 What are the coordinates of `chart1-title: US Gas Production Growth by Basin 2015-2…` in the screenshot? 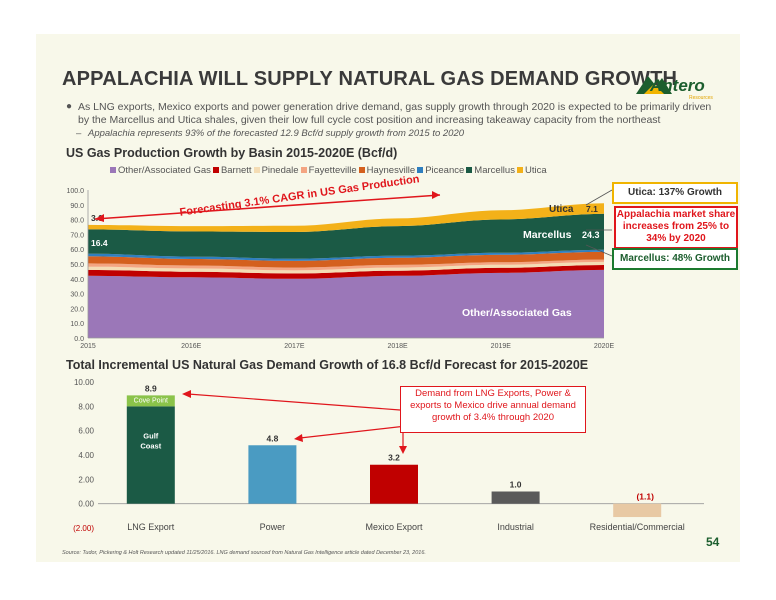 It's located at (232, 153).